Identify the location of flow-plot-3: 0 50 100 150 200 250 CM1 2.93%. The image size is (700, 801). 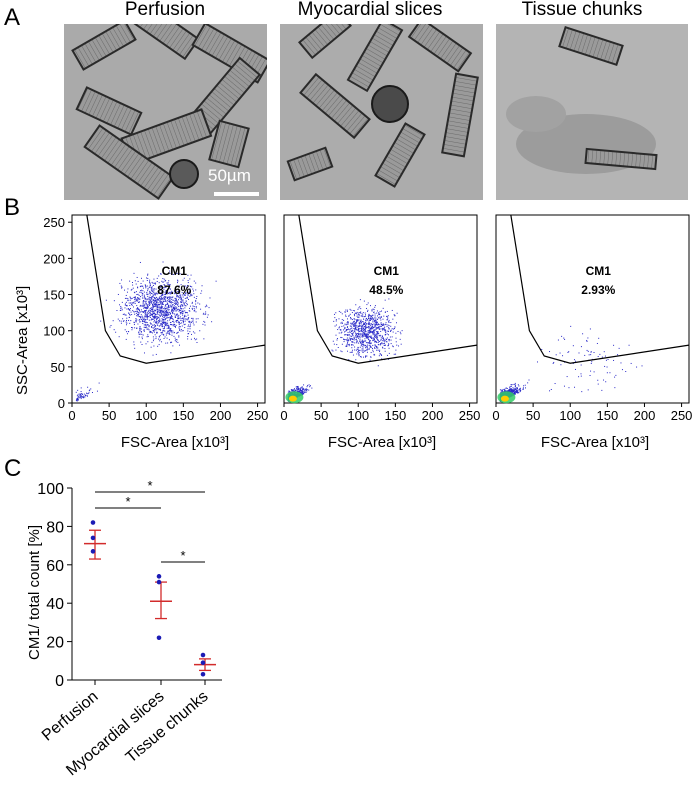
(592, 318).